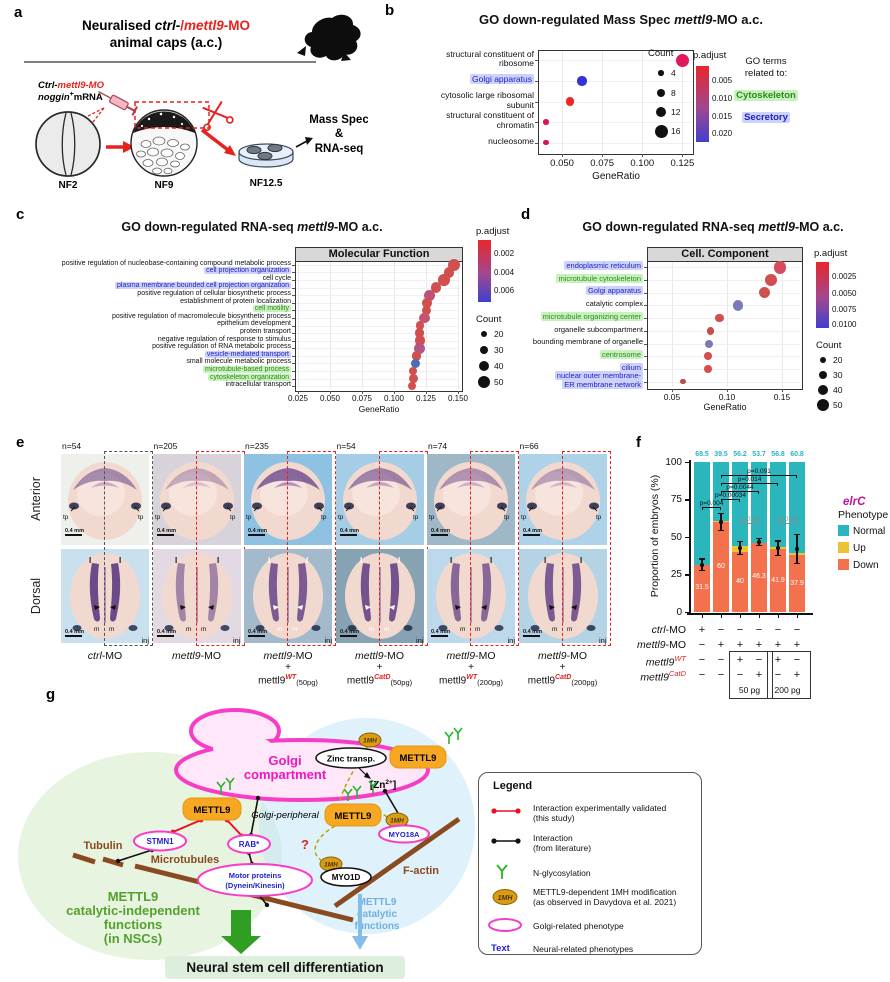  Describe the element at coordinates (676, 112) in the screenshot. I see `count-legend-label: 12` at that location.